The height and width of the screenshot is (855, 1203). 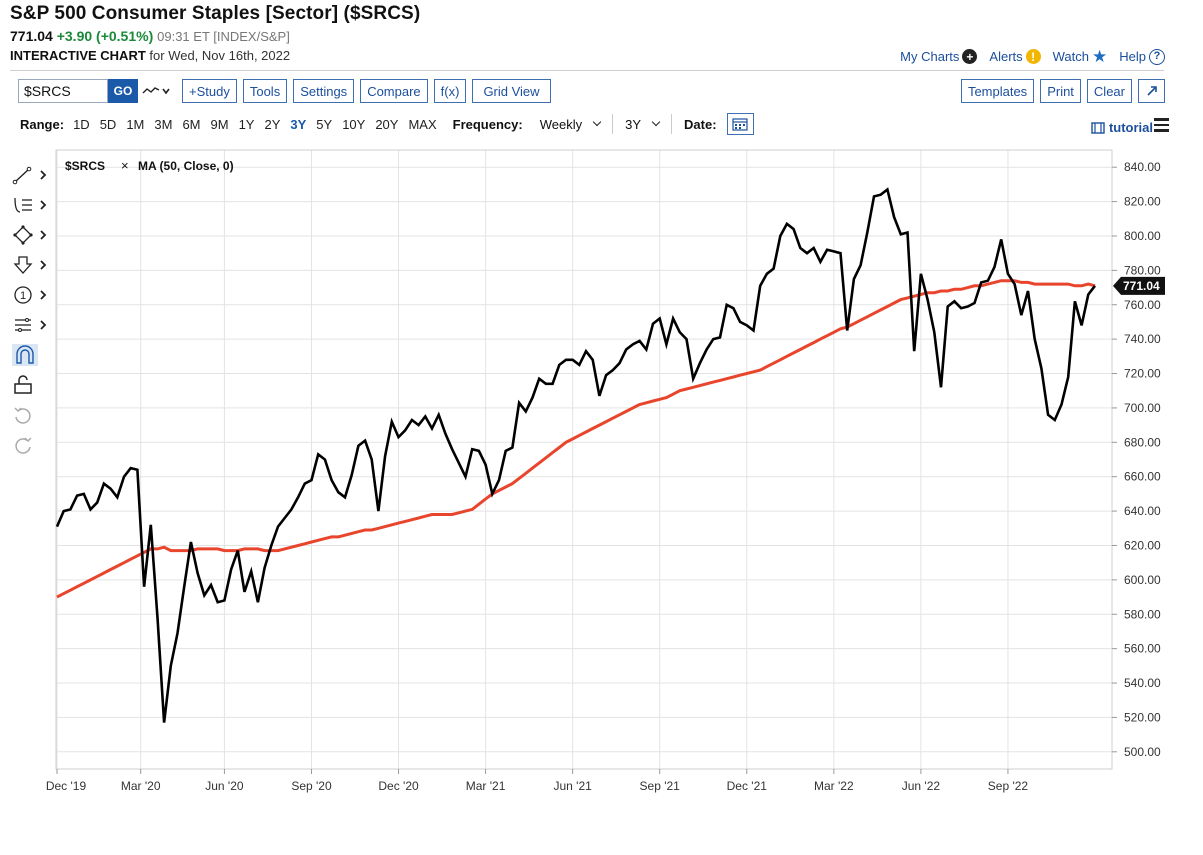 I want to click on line-tool-button, so click(x=32, y=175).